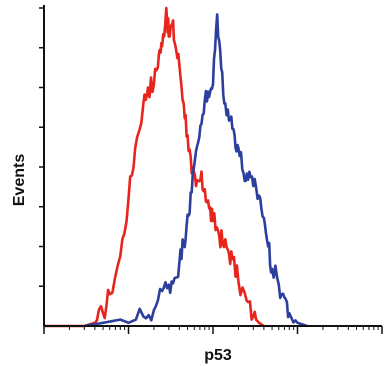  I want to click on y-axis-ticks, so click(41, 147).